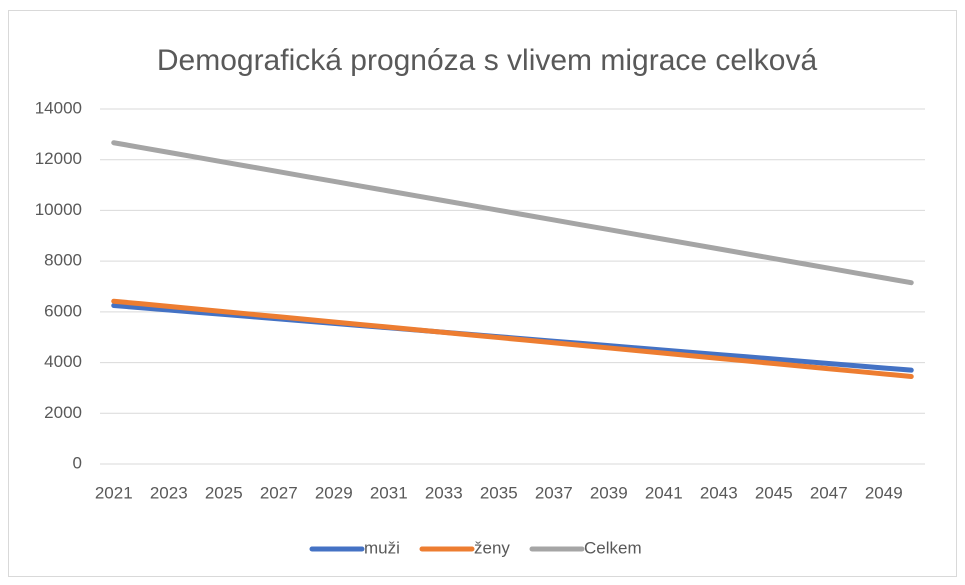  What do you see at coordinates (829, 492) in the screenshot?
I see `x-tick-label: 2047` at bounding box center [829, 492].